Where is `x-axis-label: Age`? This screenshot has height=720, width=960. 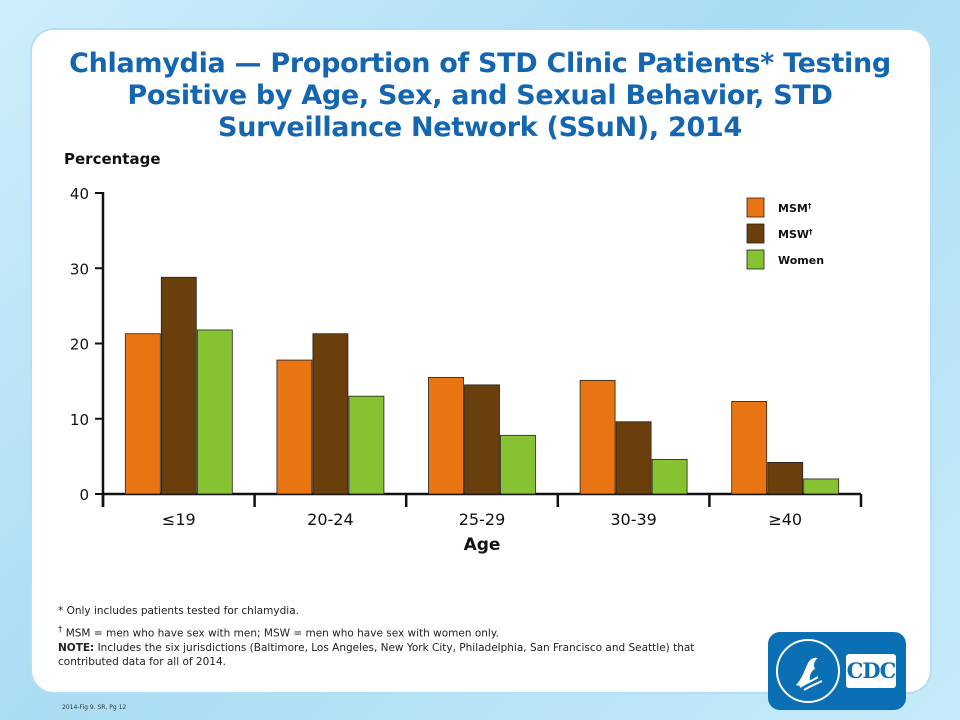
x-axis-label: Age is located at coordinates (482, 545).